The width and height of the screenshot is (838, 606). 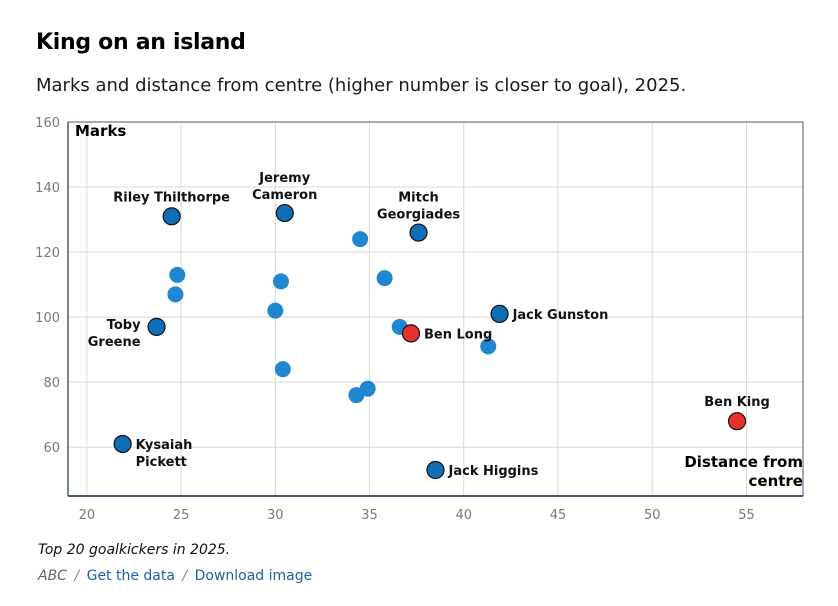 What do you see at coordinates (47, 188) in the screenshot?
I see `y-tick-label: 140` at bounding box center [47, 188].